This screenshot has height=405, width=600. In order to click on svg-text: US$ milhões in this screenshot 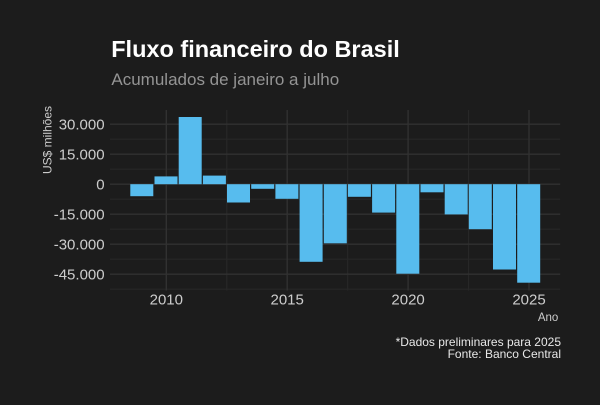, I will do `click(48, 140)`.